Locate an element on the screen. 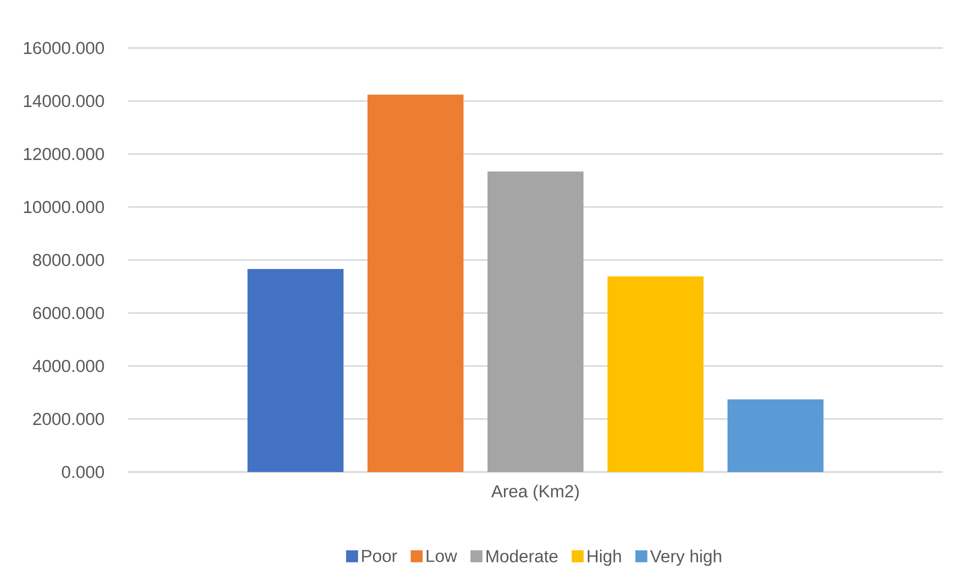 Image resolution: width=965 pixels, height=584 pixels. y-tick-label: 6000.000 is located at coordinates (68, 313).